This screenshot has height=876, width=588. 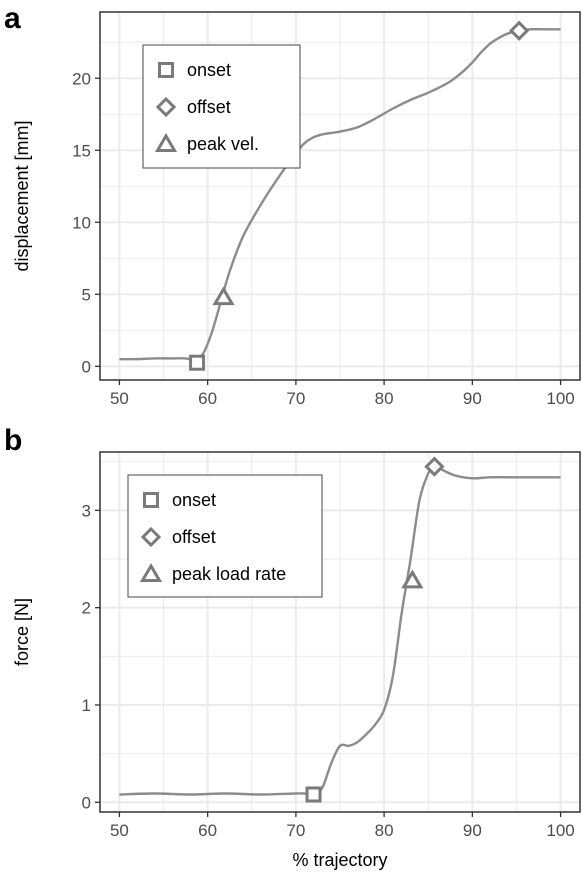 What do you see at coordinates (22, 632) in the screenshot?
I see `y-axis-title-b: force [N]` at bounding box center [22, 632].